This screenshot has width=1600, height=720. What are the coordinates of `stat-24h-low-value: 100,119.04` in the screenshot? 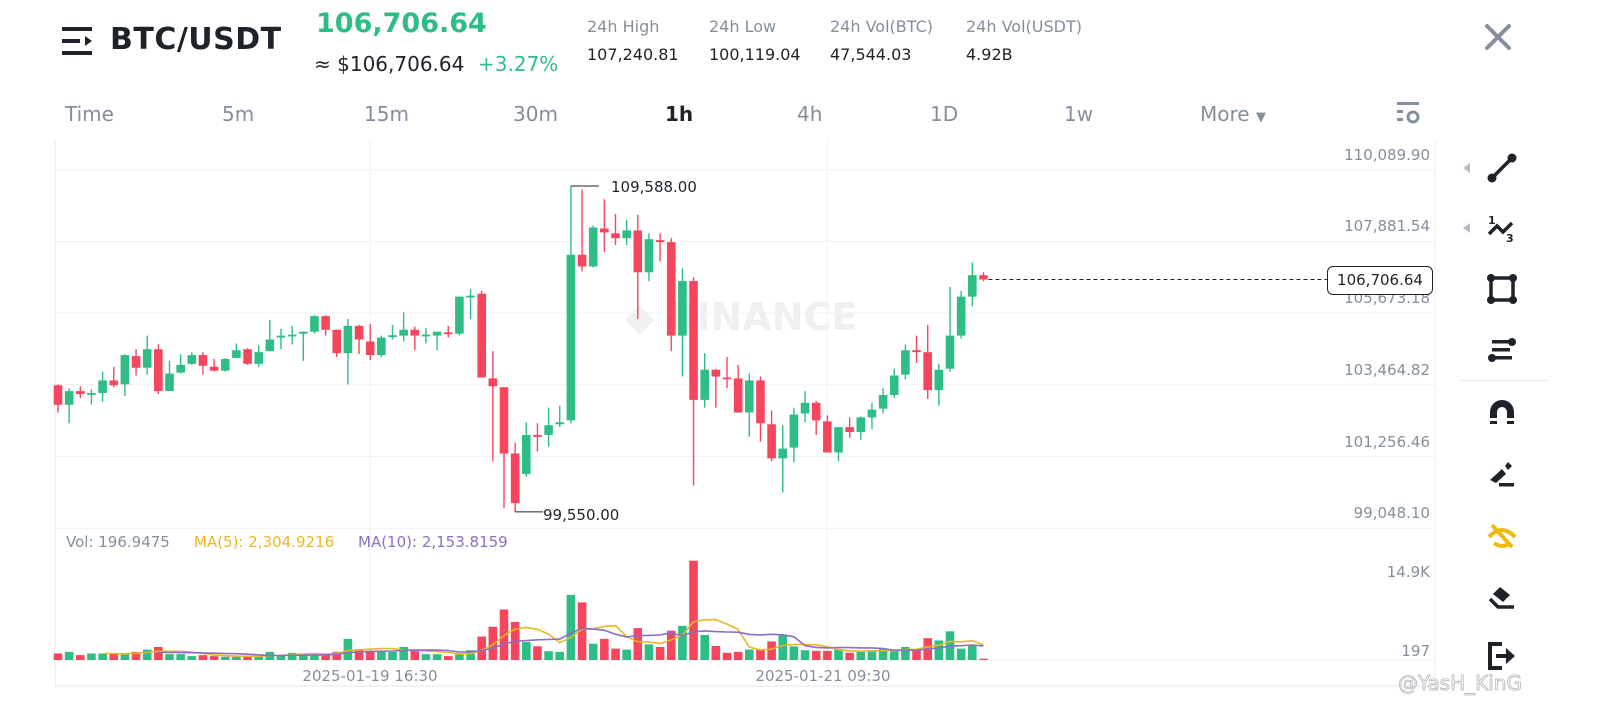 It's located at (755, 54).